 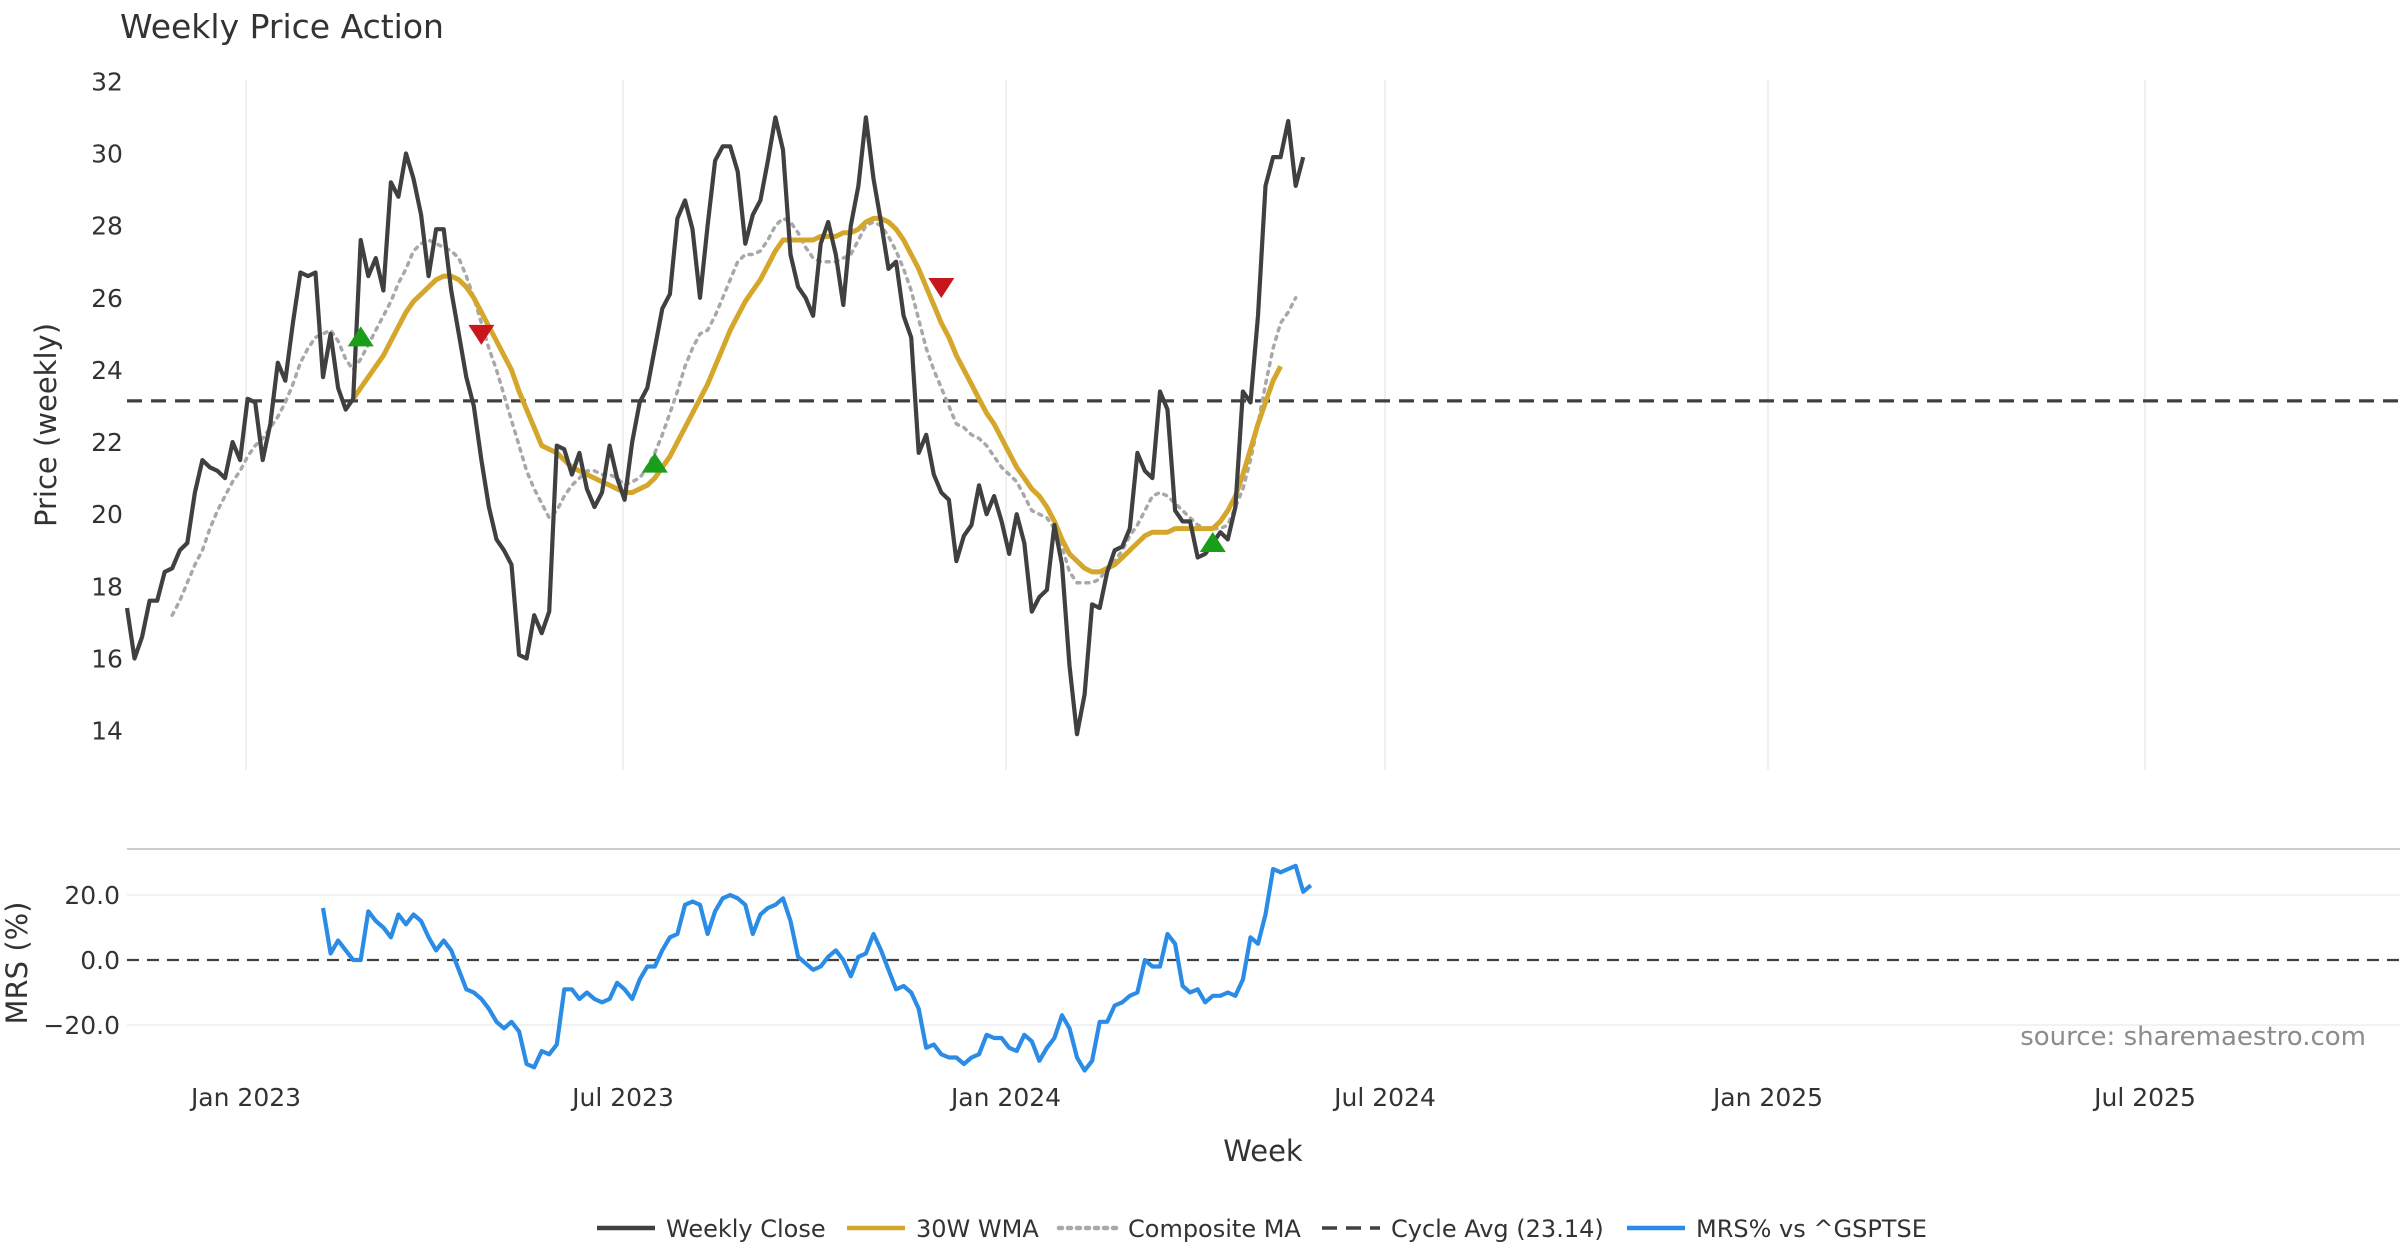 What do you see at coordinates (107, 731) in the screenshot?
I see `price-y-tick-label: 14` at bounding box center [107, 731].